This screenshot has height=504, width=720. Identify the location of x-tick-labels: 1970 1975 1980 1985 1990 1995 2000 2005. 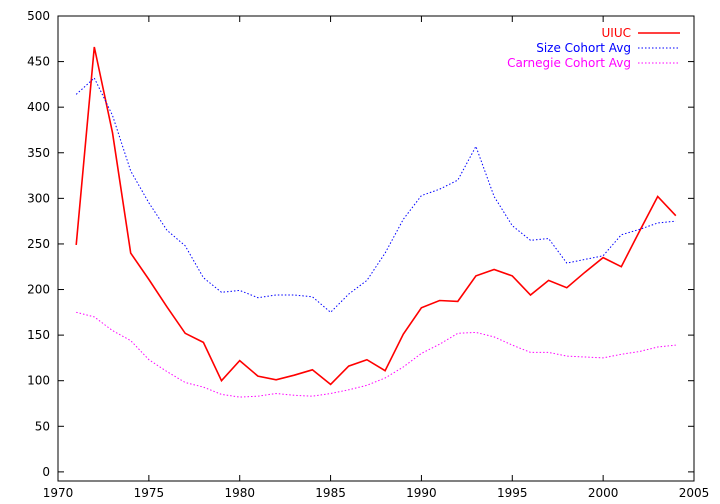
(376, 493).